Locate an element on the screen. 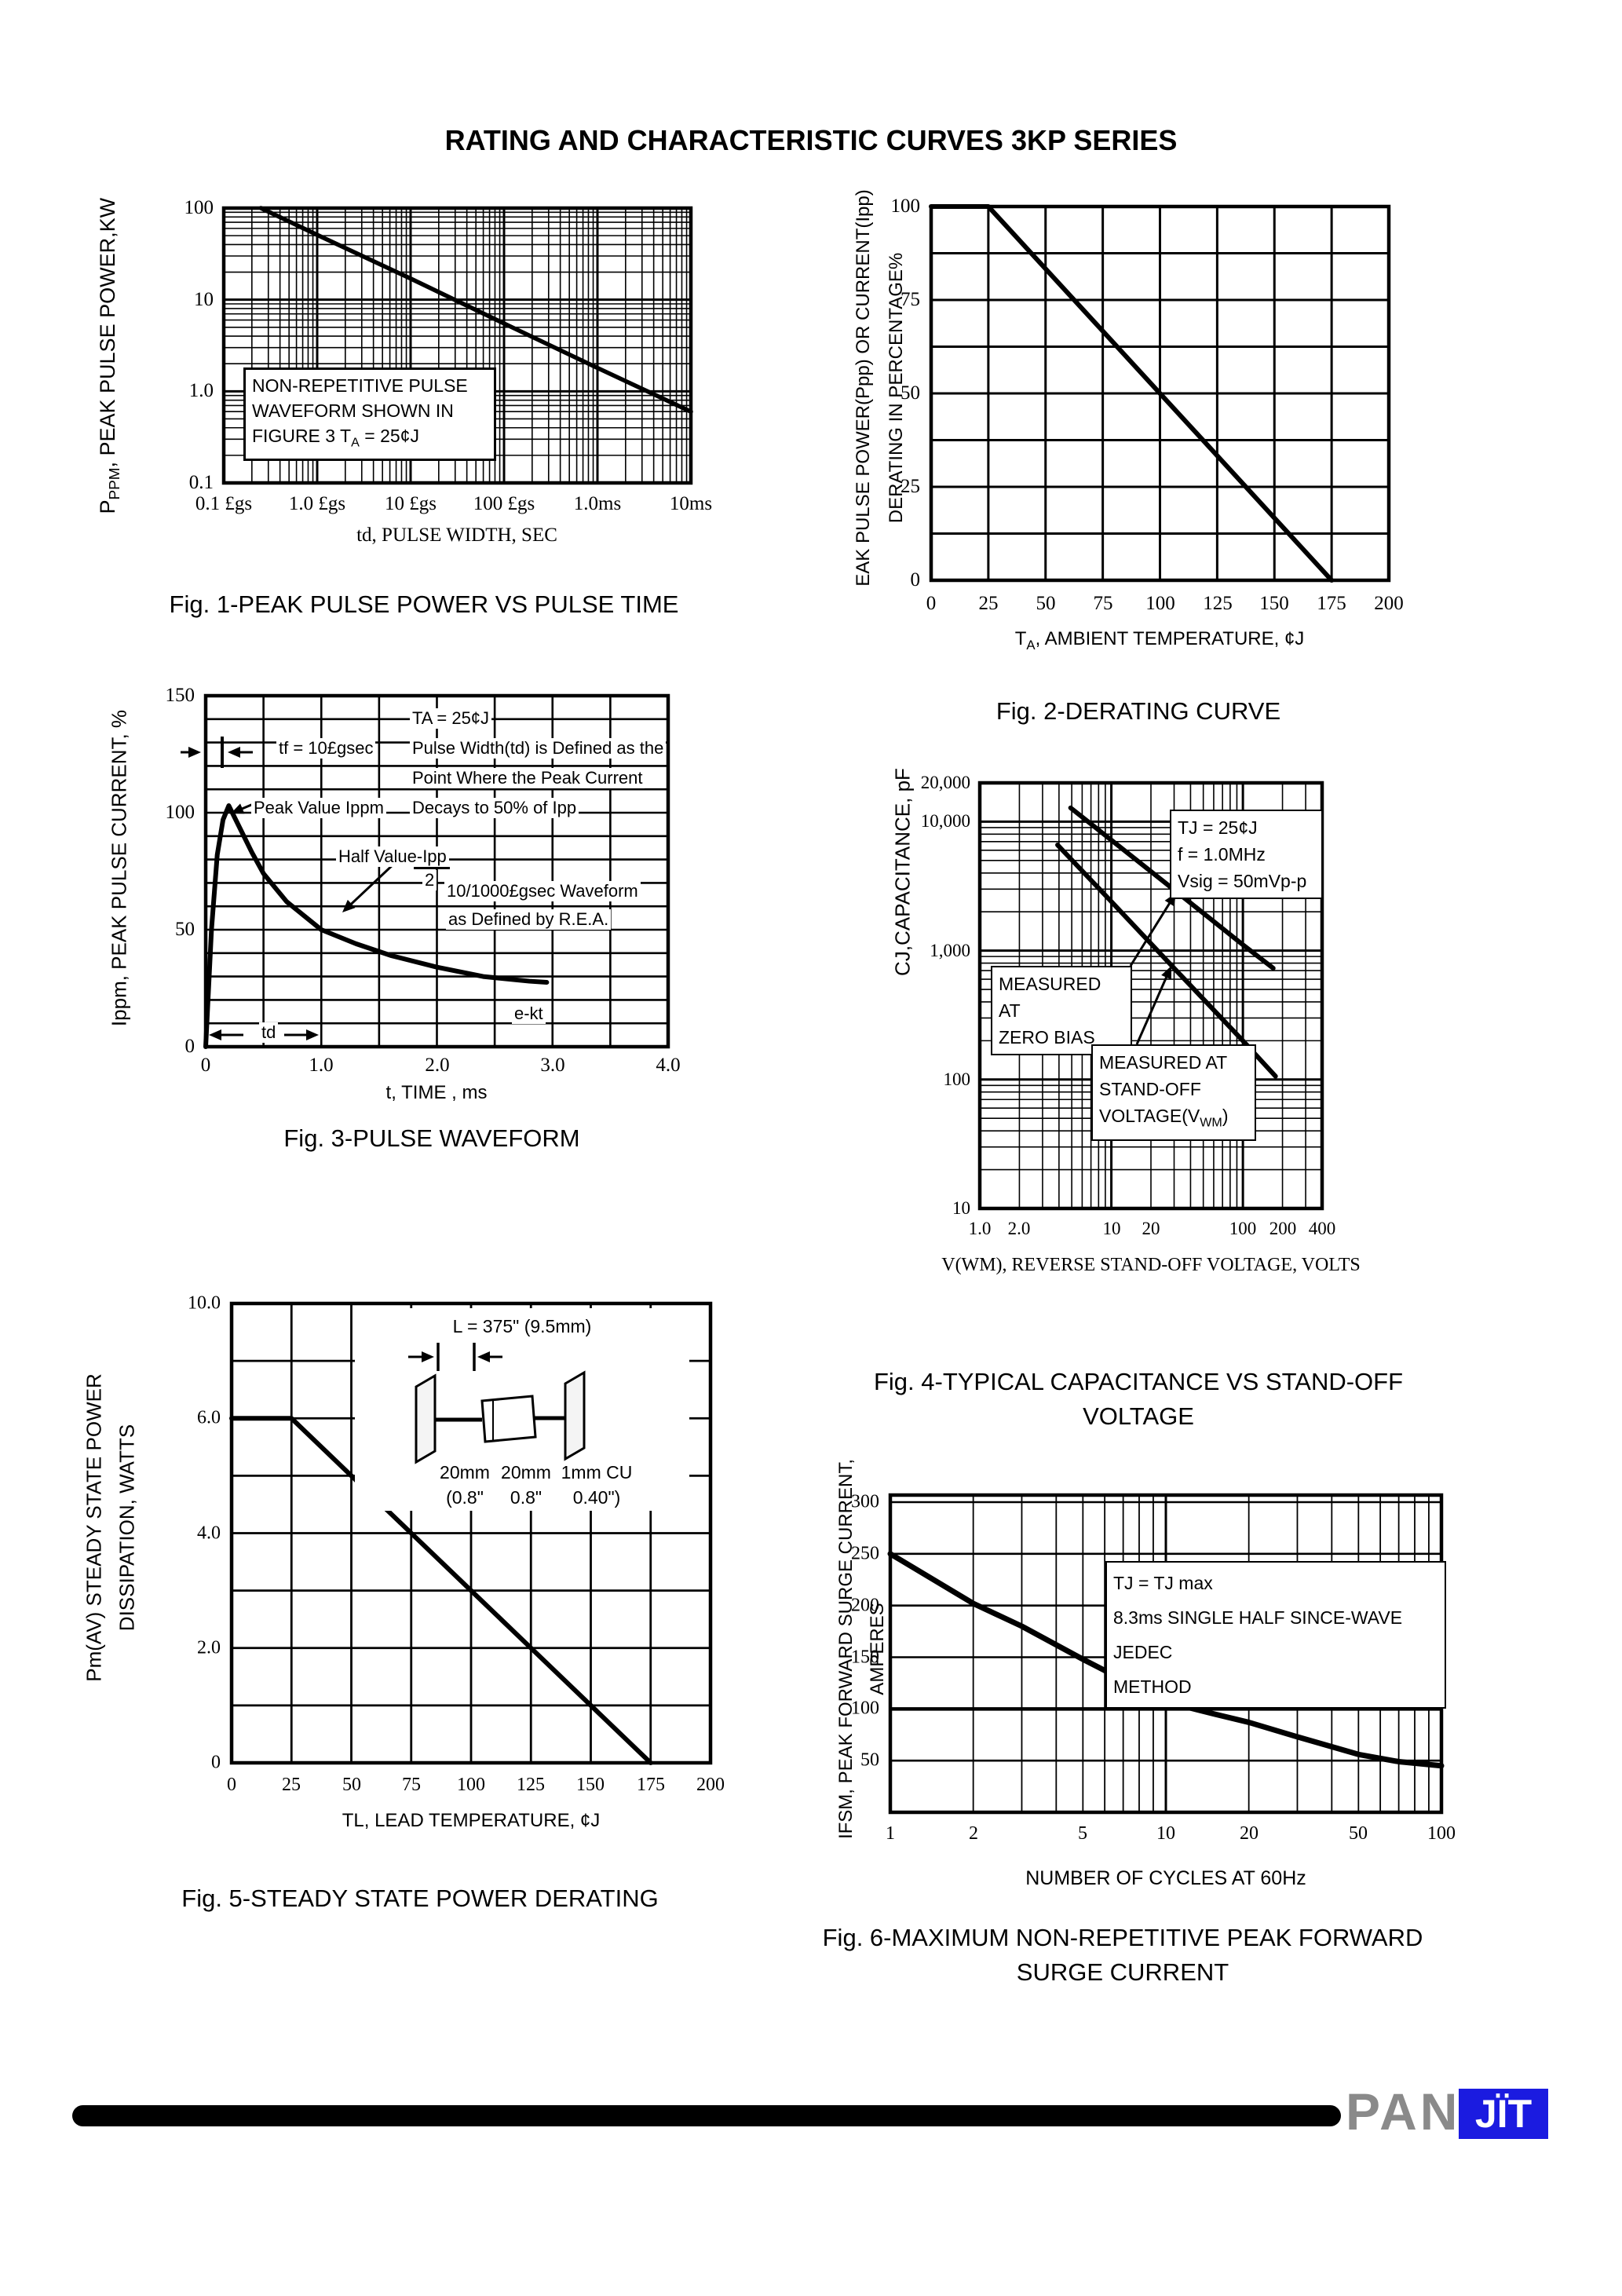 This screenshot has width=1622, height=2296. fig4-x-tick: 10 is located at coordinates (1111, 1229).